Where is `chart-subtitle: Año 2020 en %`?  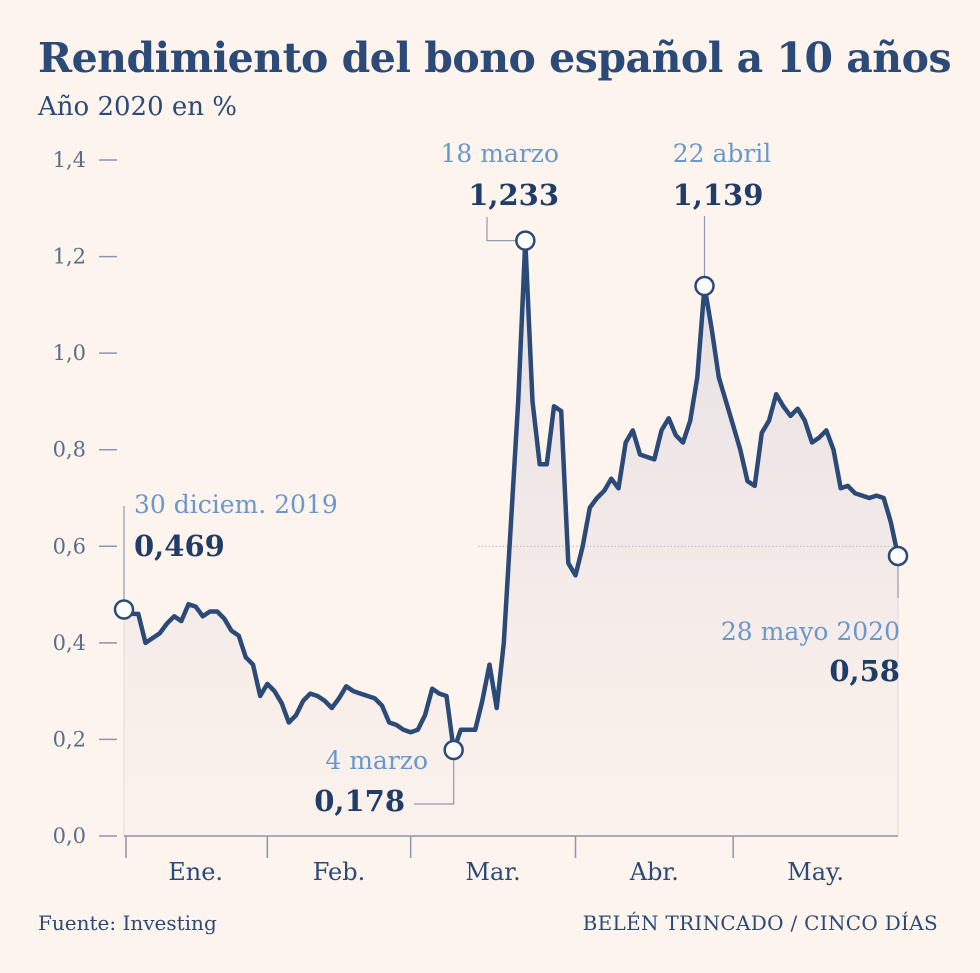 chart-subtitle: Año 2020 en % is located at coordinates (137, 107).